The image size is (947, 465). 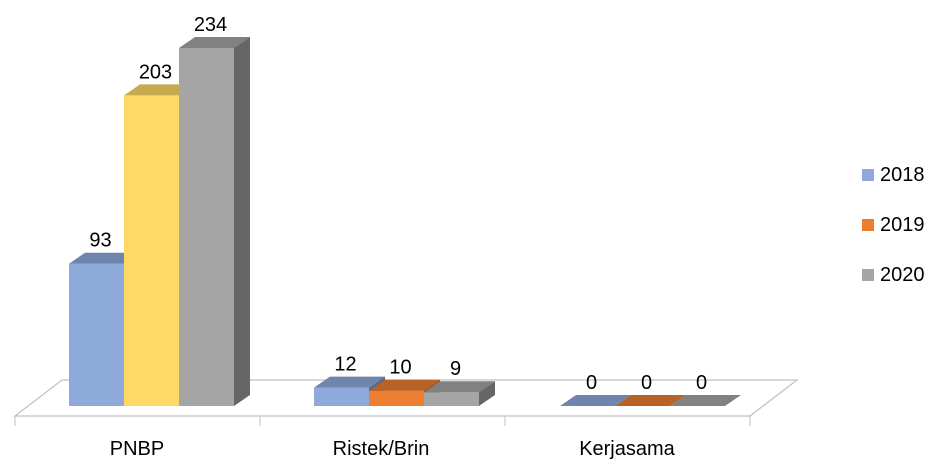 What do you see at coordinates (345, 365) in the screenshot?
I see `data-label: 12` at bounding box center [345, 365].